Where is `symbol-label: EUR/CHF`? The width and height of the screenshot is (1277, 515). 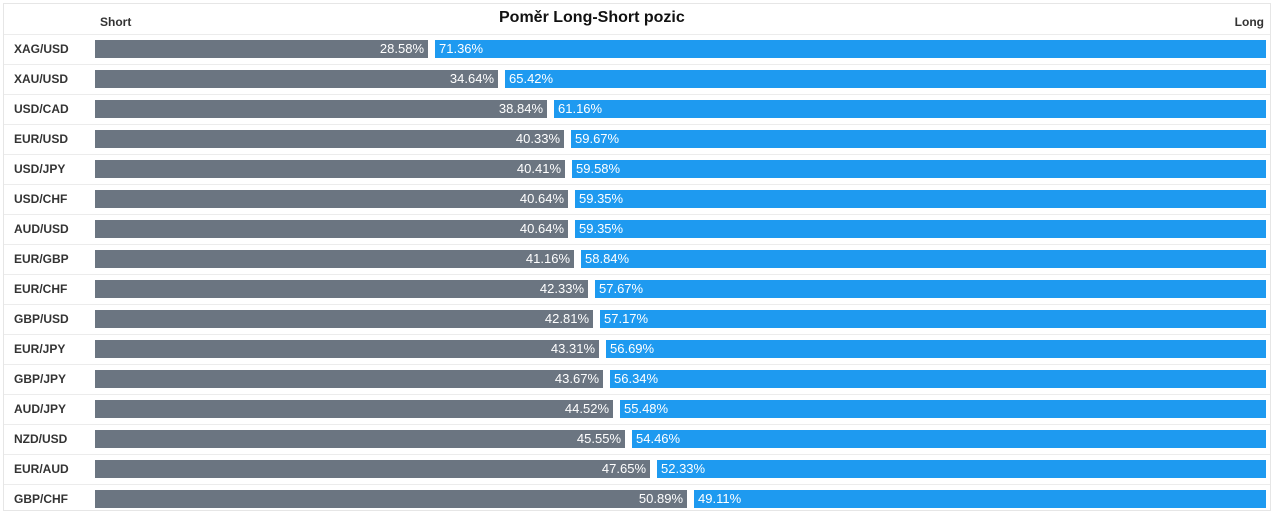
symbol-label: EUR/CHF is located at coordinates (41, 289).